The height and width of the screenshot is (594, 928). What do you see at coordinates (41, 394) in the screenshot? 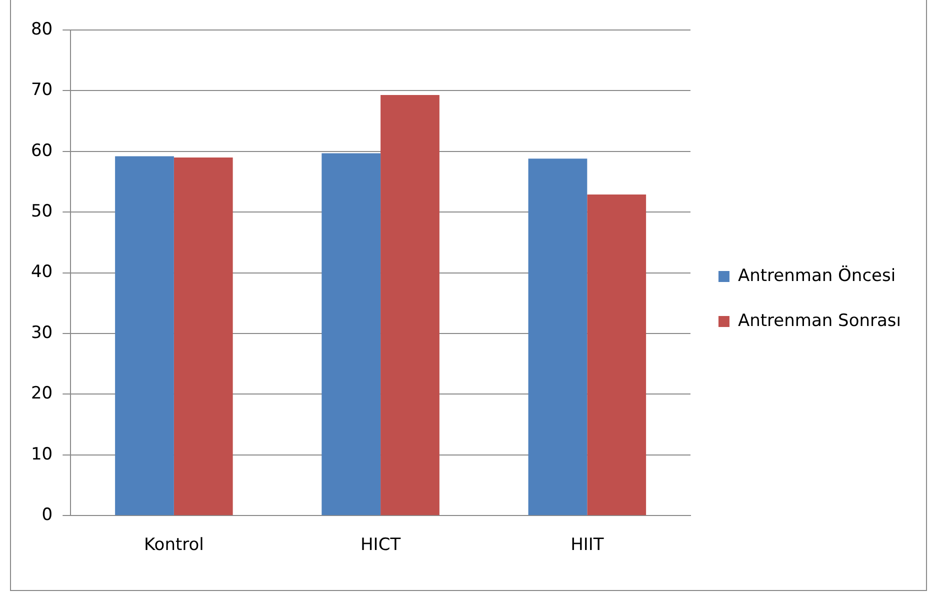
I see `y-tick-label: 20` at bounding box center [41, 394].